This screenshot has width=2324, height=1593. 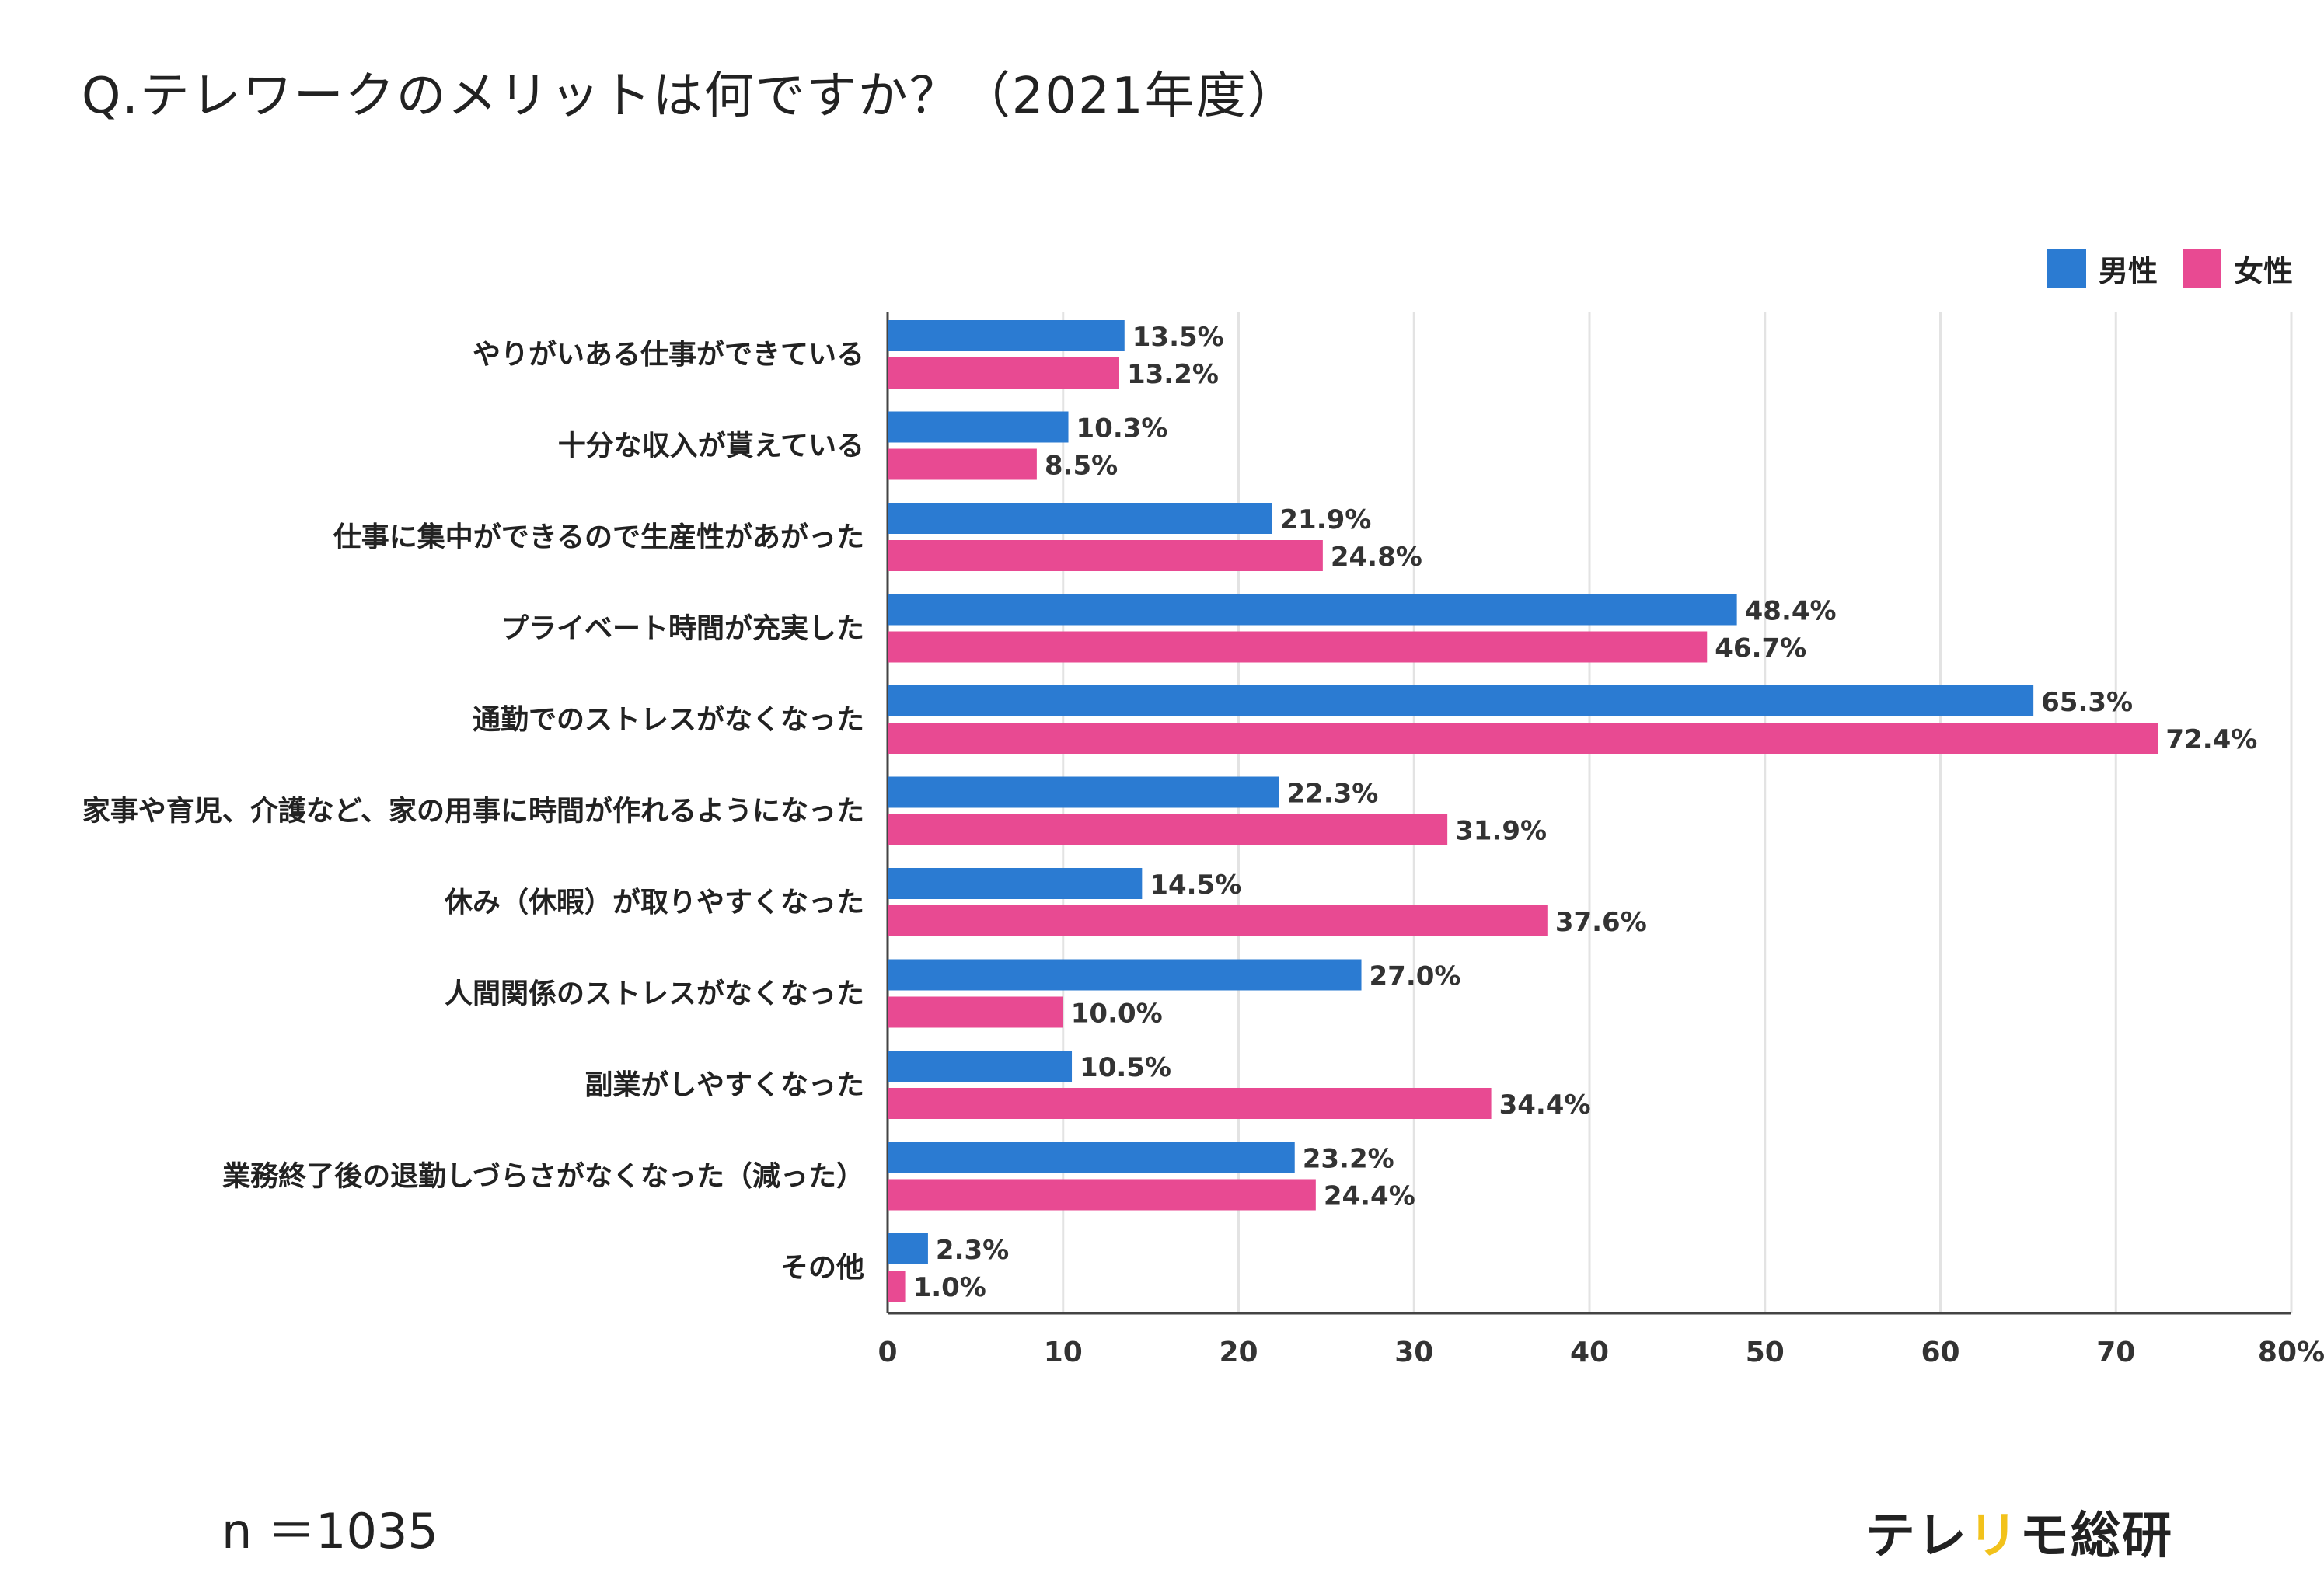 What do you see at coordinates (1325, 520) in the screenshot?
I see `data-label-male: 21.9%` at bounding box center [1325, 520].